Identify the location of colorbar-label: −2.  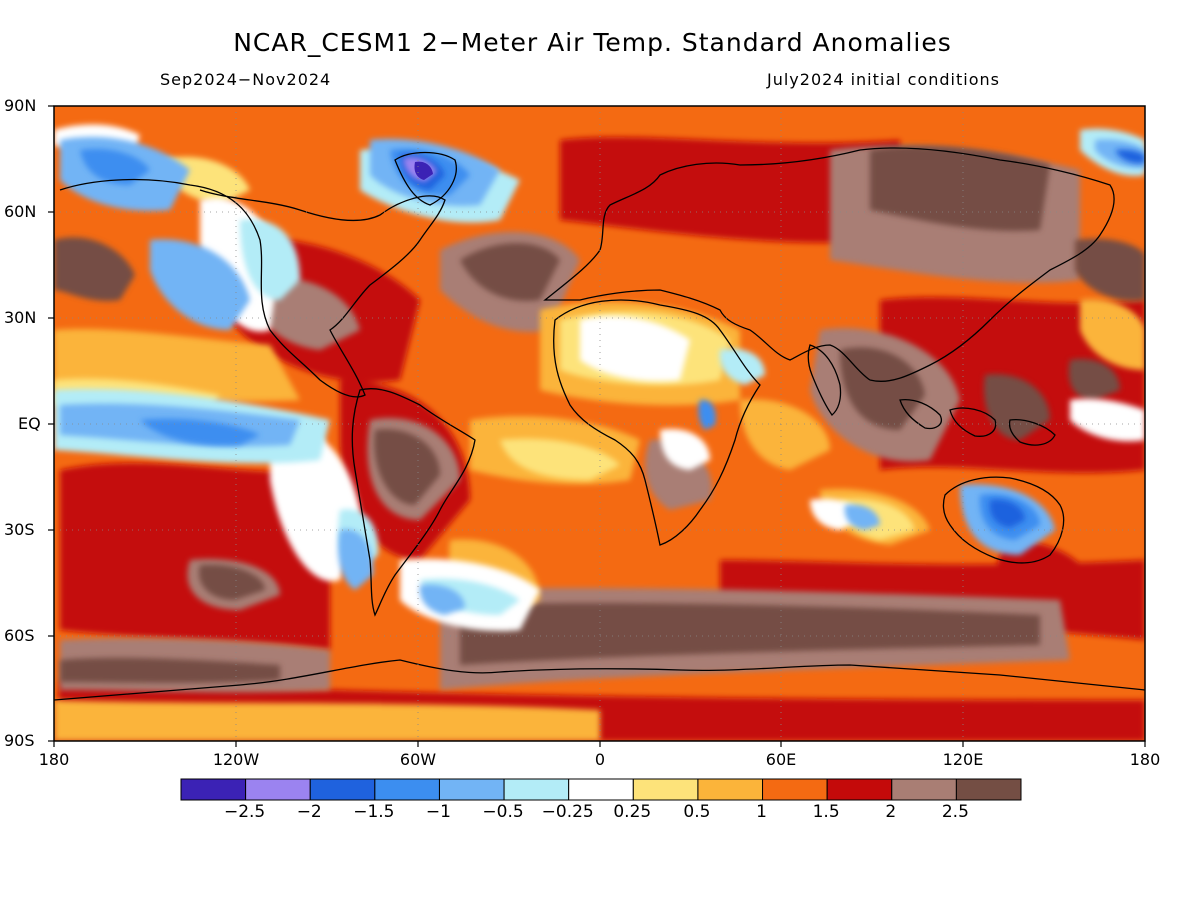
(309, 812).